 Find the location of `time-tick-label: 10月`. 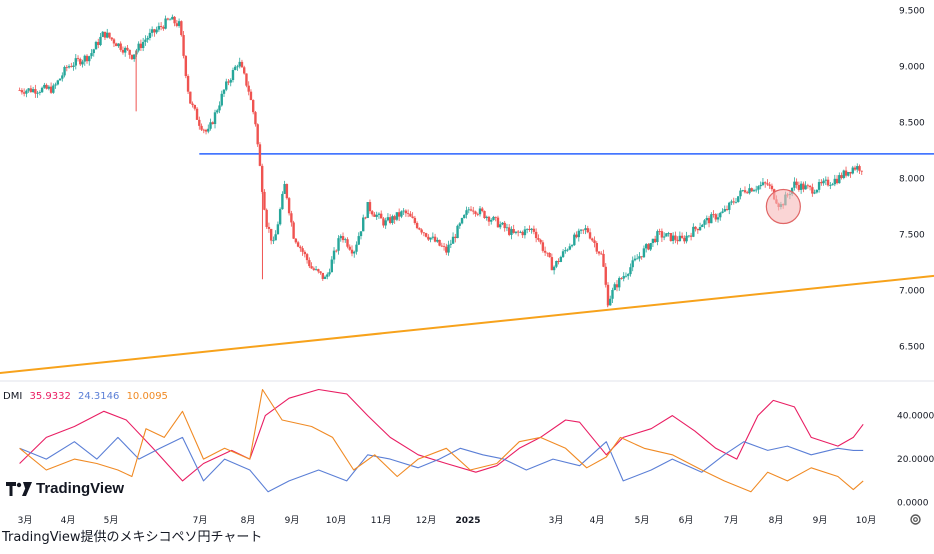

time-tick-label: 10月 is located at coordinates (336, 520).